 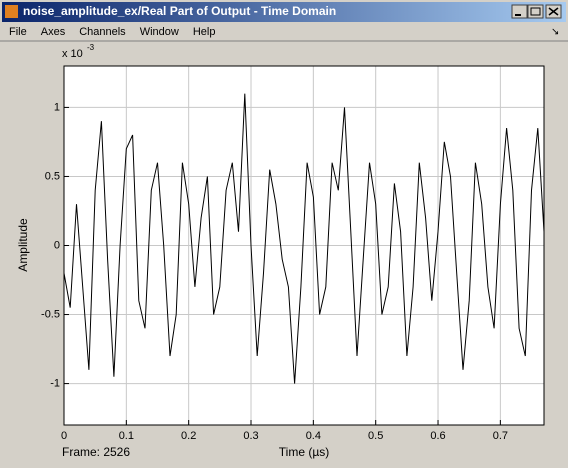 What do you see at coordinates (500, 436) in the screenshot?
I see `x-tick-label: 0.7` at bounding box center [500, 436].